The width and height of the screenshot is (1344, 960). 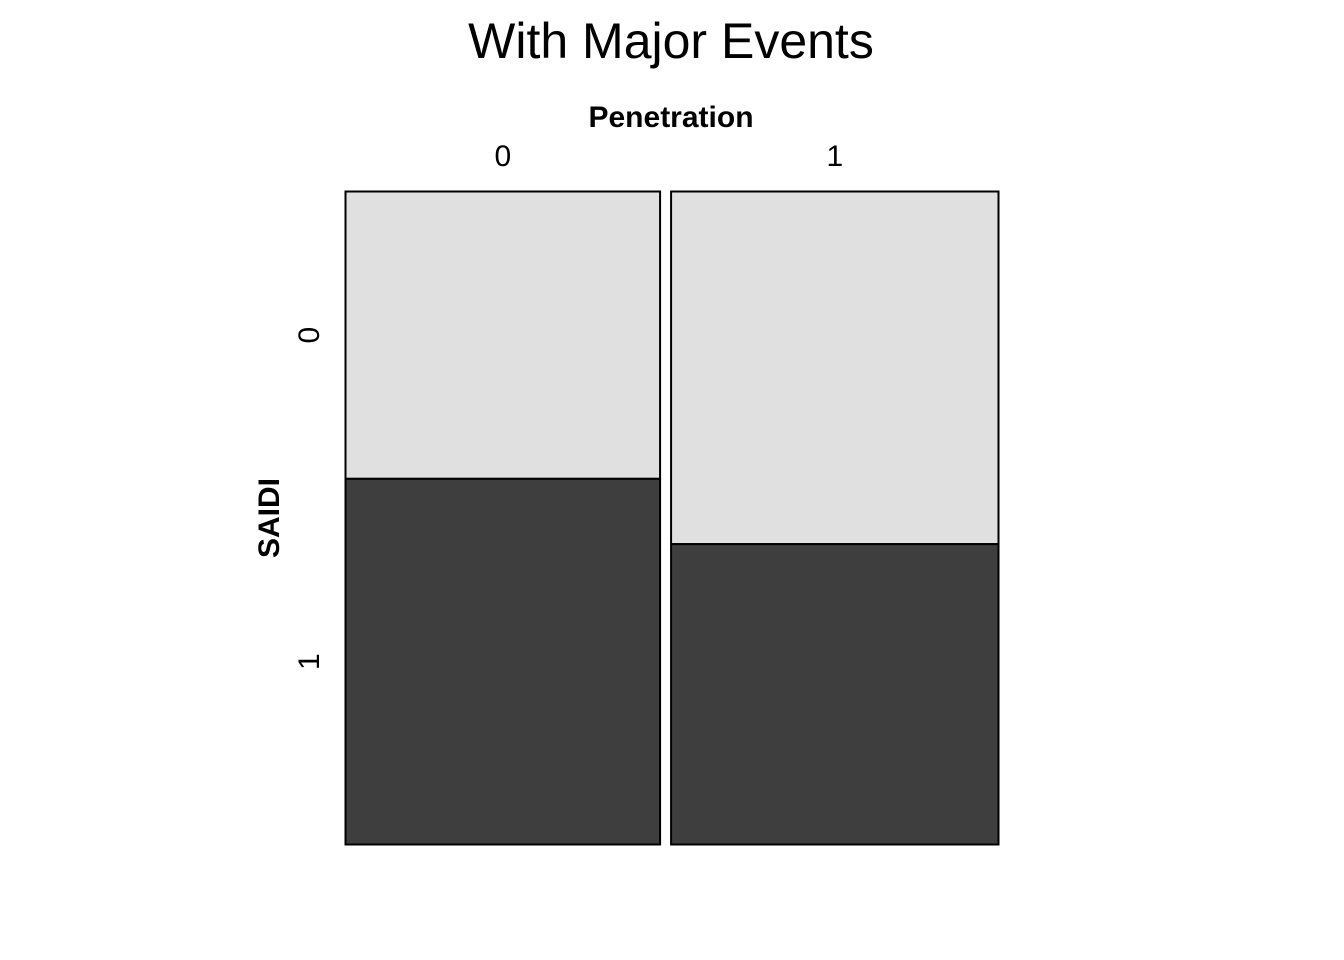 What do you see at coordinates (309, 335) in the screenshot?
I see `y-tick-label-0: 0` at bounding box center [309, 335].